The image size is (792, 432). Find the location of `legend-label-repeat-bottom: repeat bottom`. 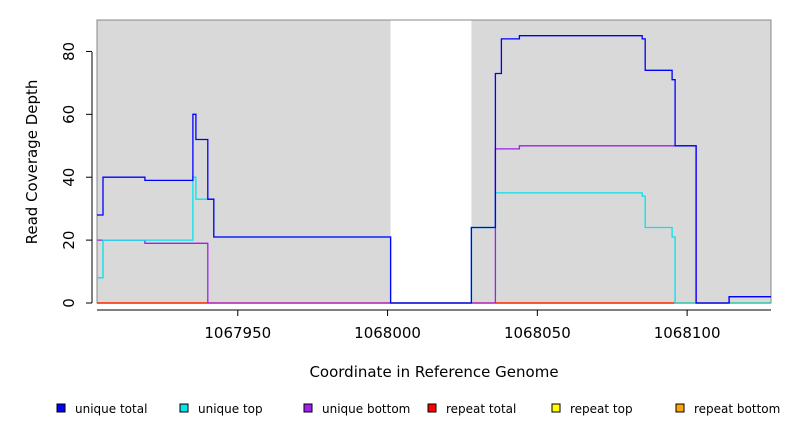

legend-label-repeat-bottom: repeat bottom is located at coordinates (737, 409).